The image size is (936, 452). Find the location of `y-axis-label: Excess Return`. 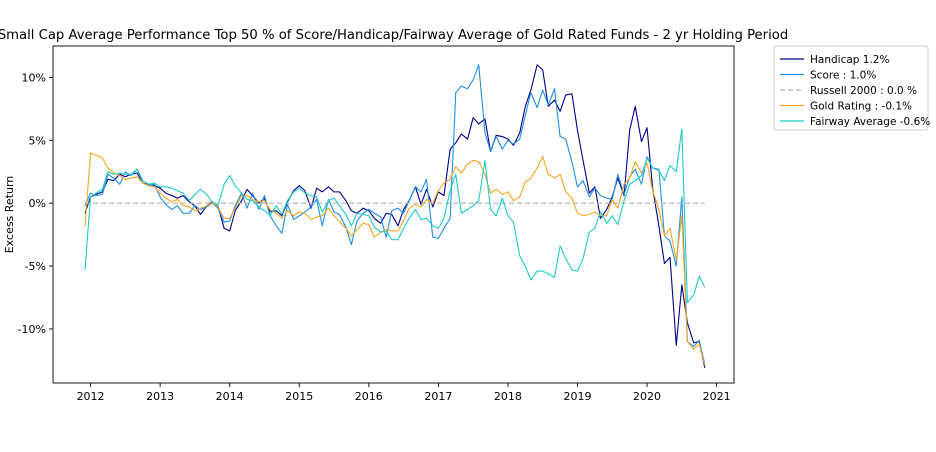

y-axis-label: Excess Return is located at coordinates (9, 215).